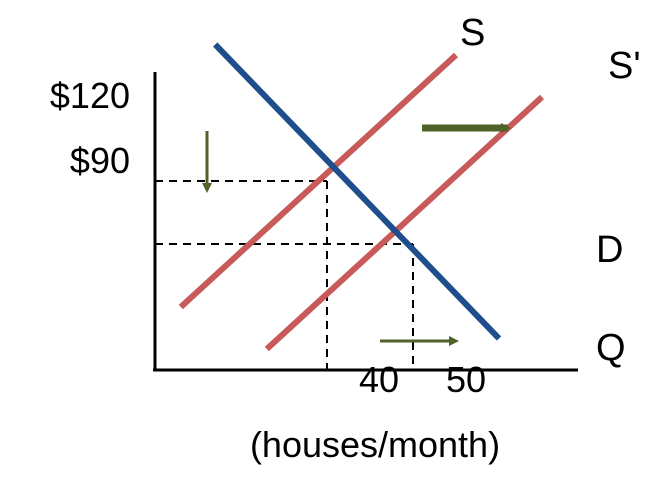  I want to click on x-axis-title: (houses/month), so click(375, 444).